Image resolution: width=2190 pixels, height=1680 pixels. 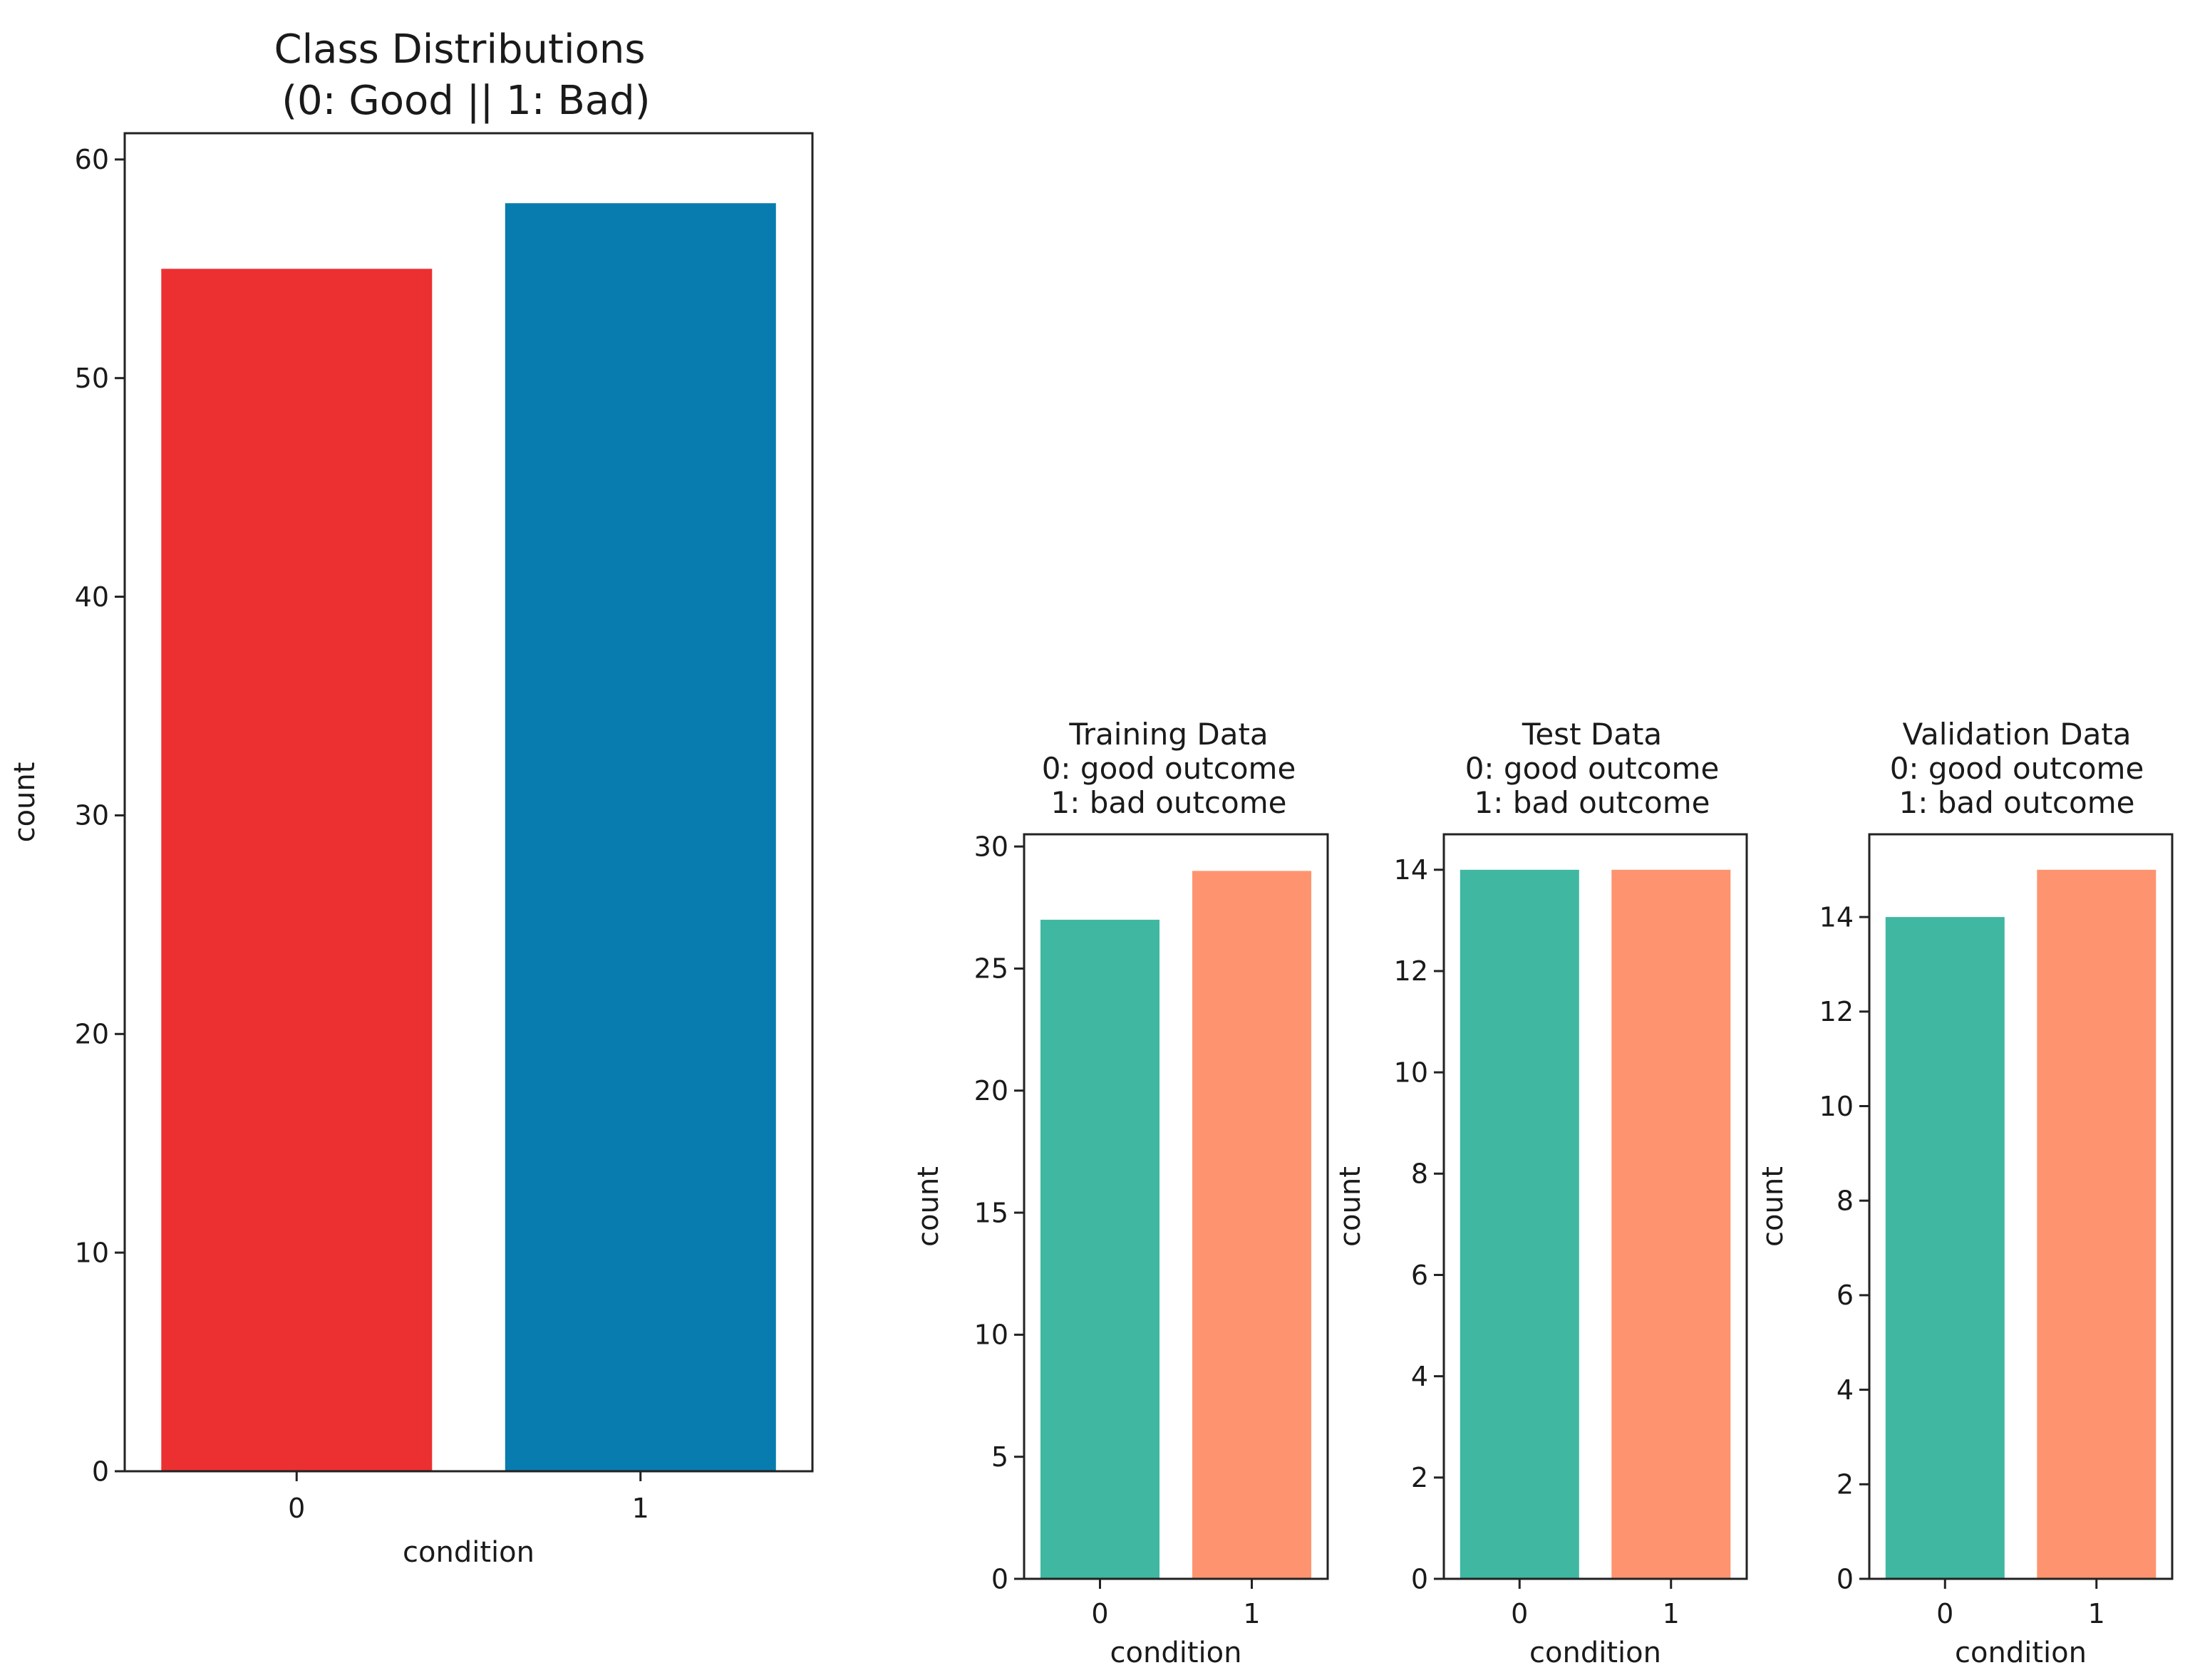 What do you see at coordinates (1420, 1376) in the screenshot?
I see `ytick-label-test: 4` at bounding box center [1420, 1376].